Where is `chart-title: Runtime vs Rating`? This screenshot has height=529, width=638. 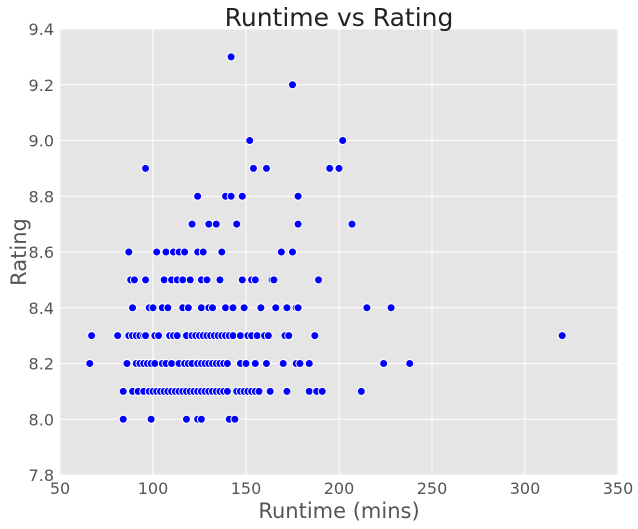
chart-title: Runtime vs Rating is located at coordinates (339, 17).